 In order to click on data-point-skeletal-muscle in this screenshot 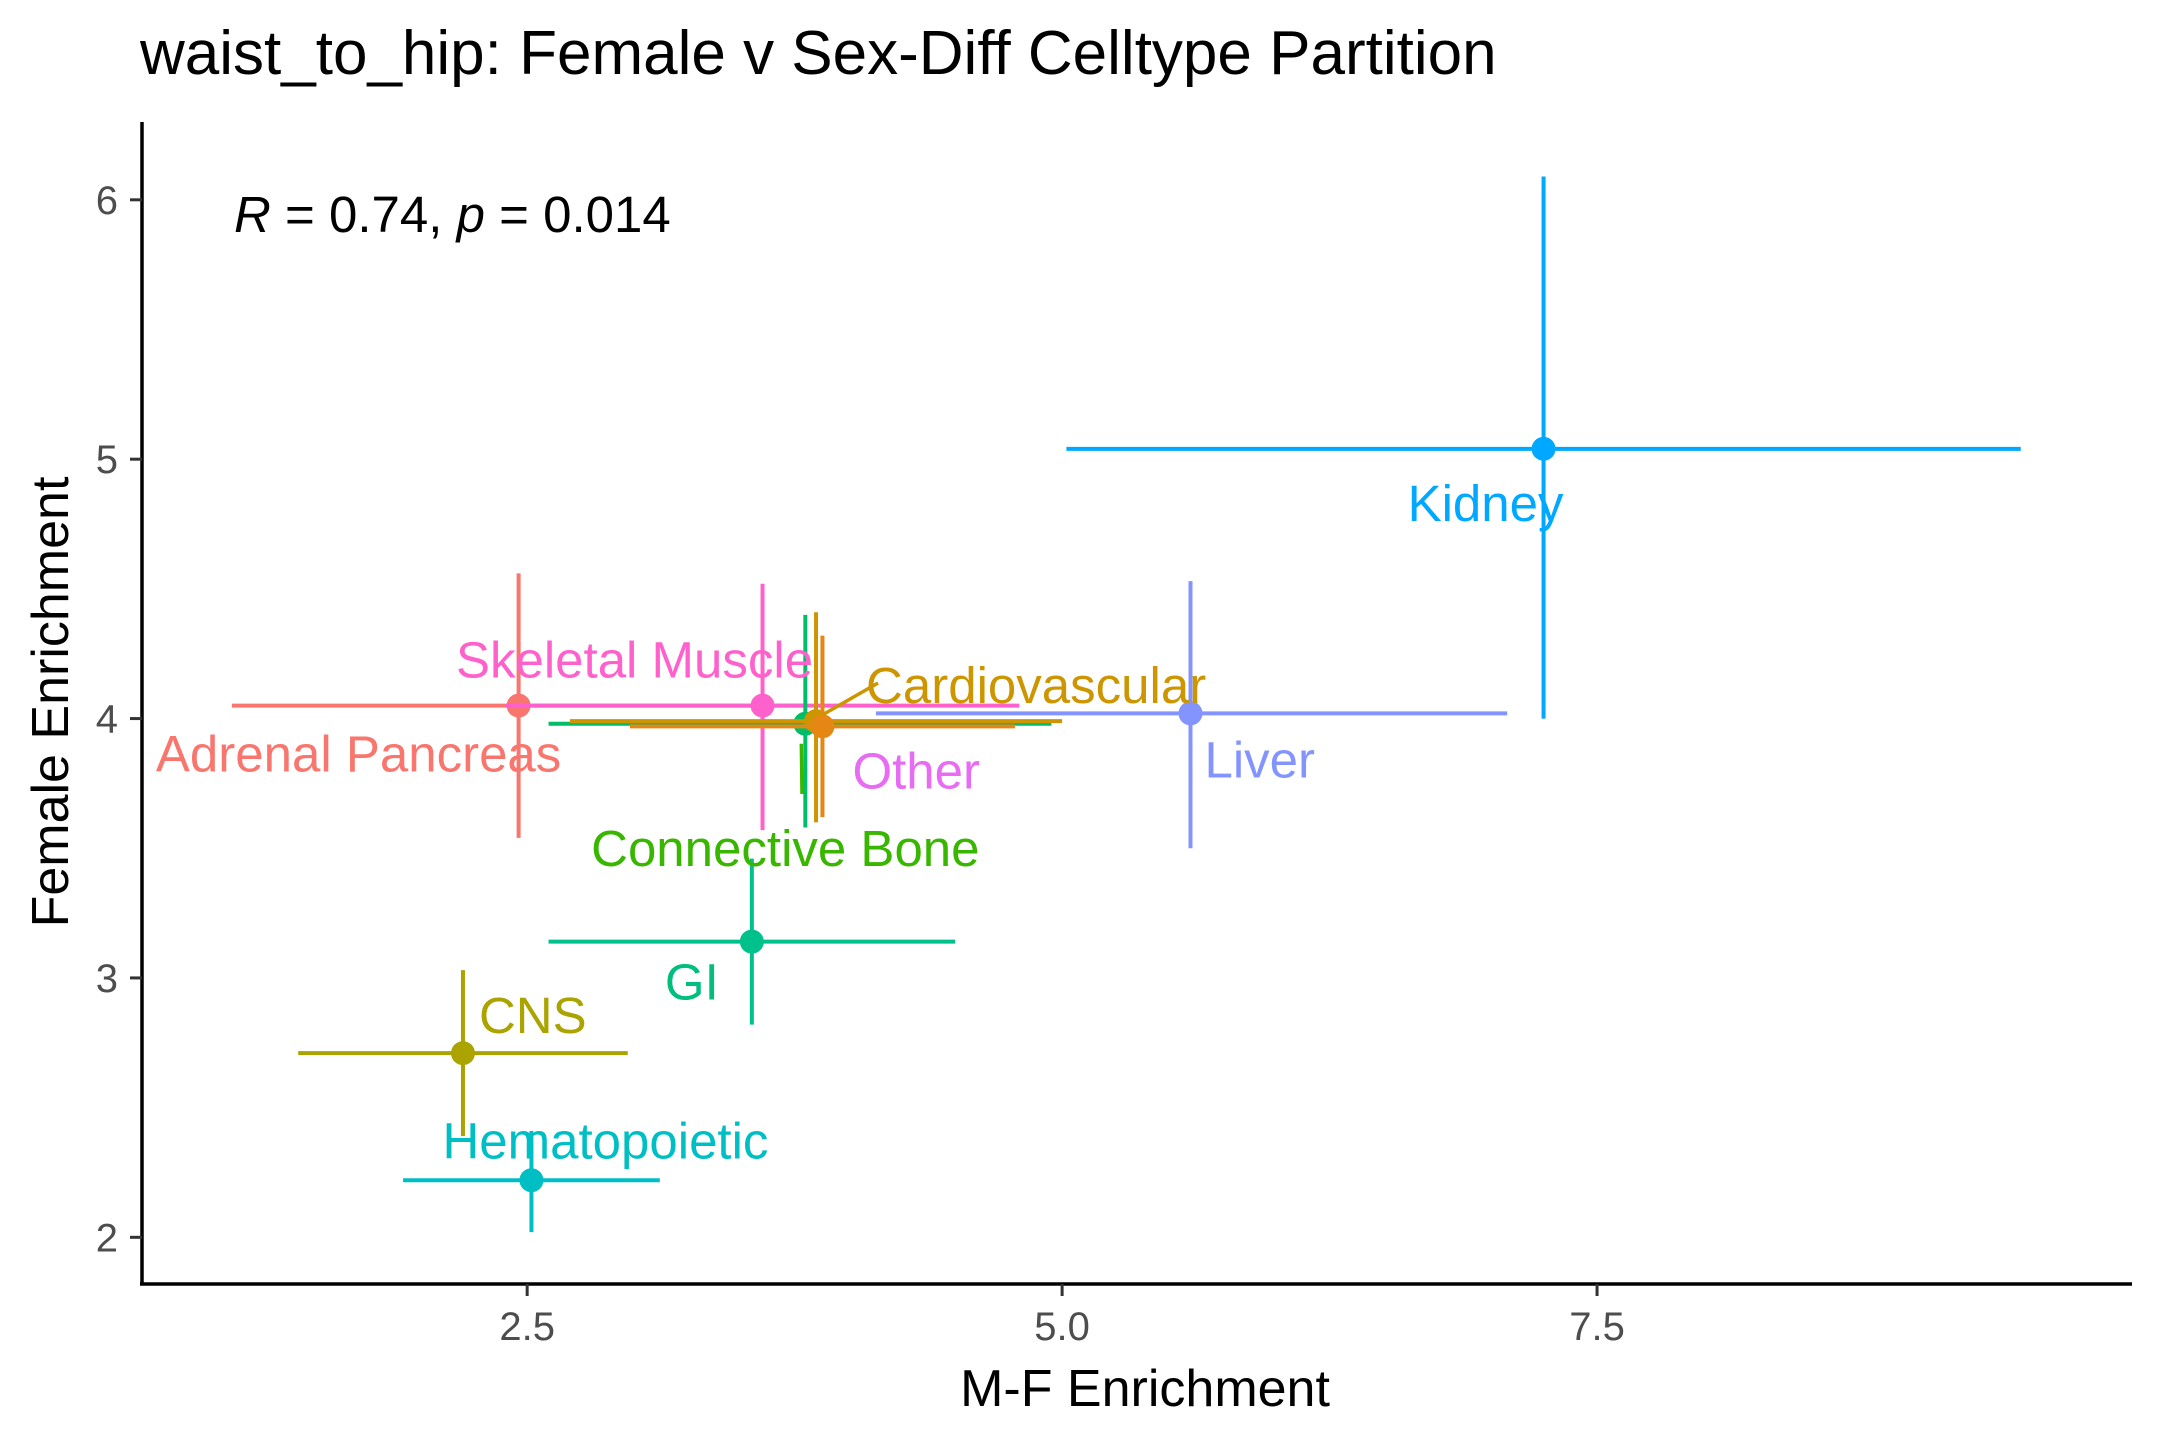, I will do `click(762, 705)`.